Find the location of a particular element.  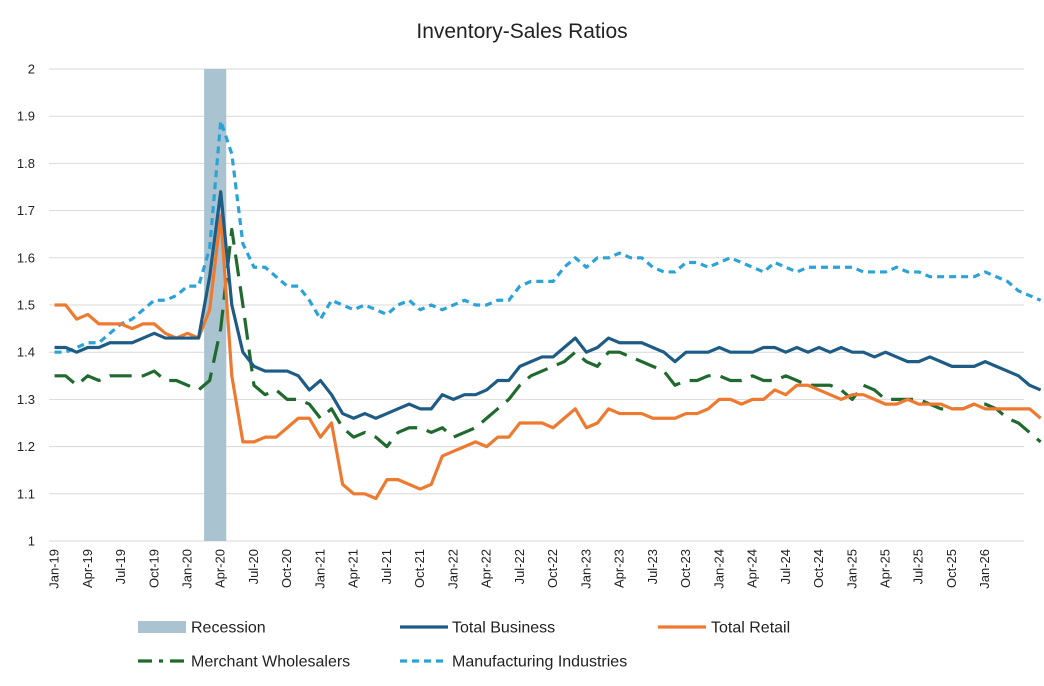

x-tick-label: Jul-20 is located at coordinates (253, 566).